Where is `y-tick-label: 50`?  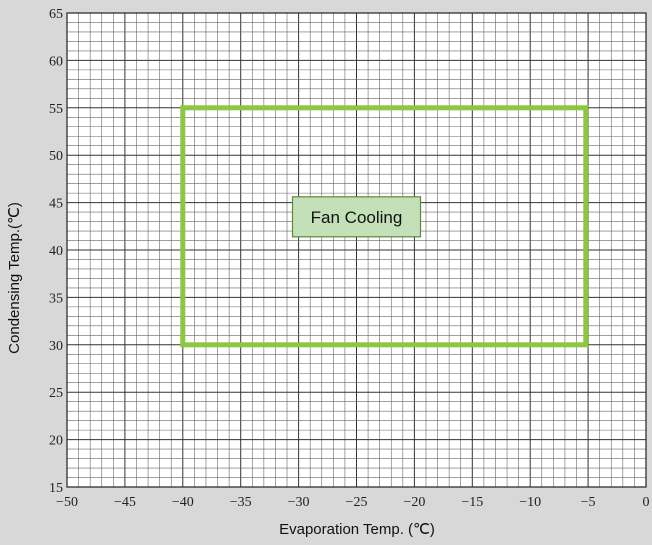
y-tick-label: 50 is located at coordinates (56, 156).